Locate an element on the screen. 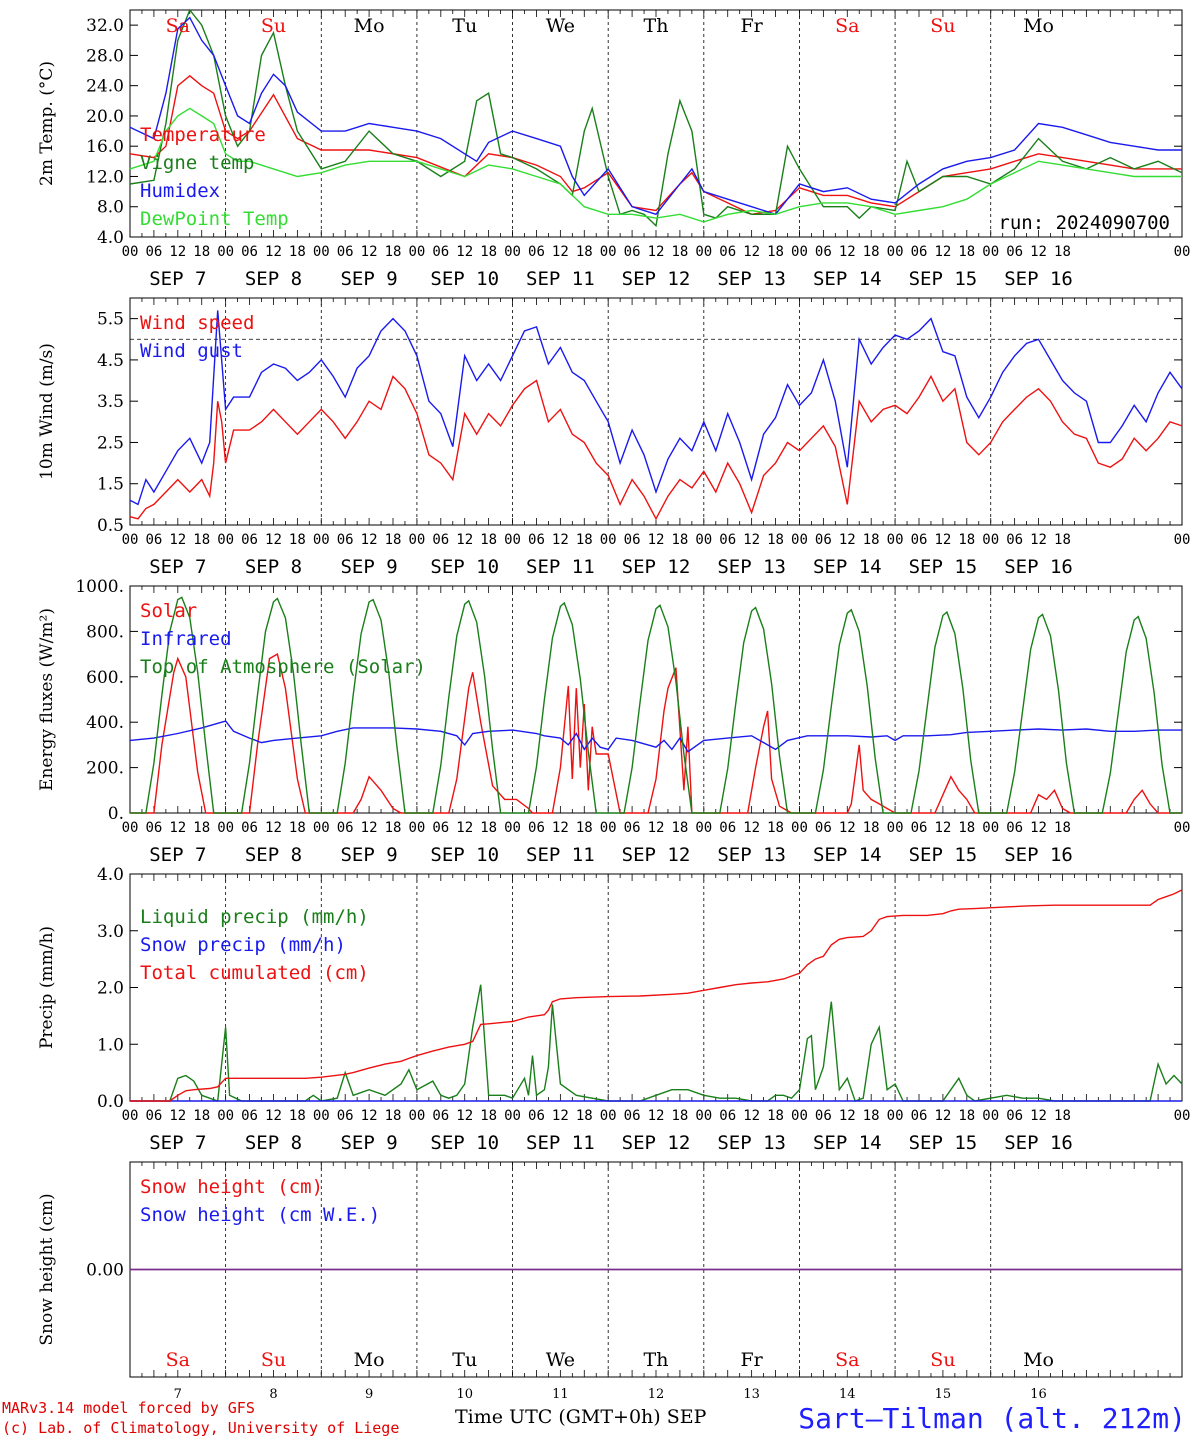 The width and height of the screenshot is (1194, 1440). date-label: SEP 9 is located at coordinates (368, 567).